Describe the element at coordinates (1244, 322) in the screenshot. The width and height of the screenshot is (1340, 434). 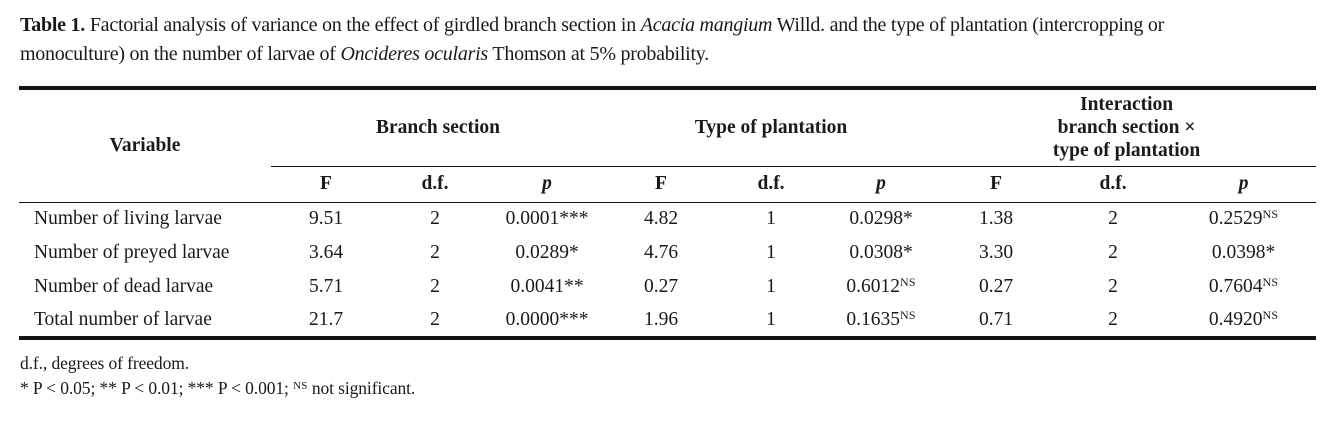
I see `cell-value: 0.4920NS` at that location.